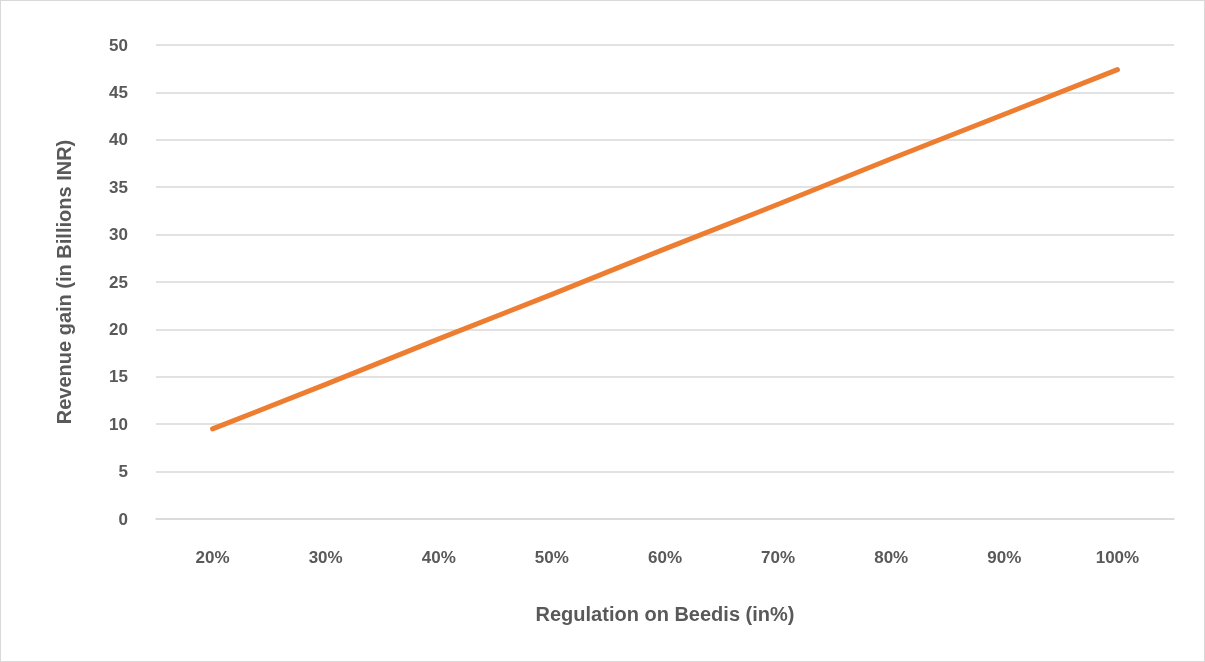 This screenshot has height=662, width=1205. Describe the element at coordinates (665, 614) in the screenshot. I see `x-axis-title: Regulation on Beedis (in%)` at that location.